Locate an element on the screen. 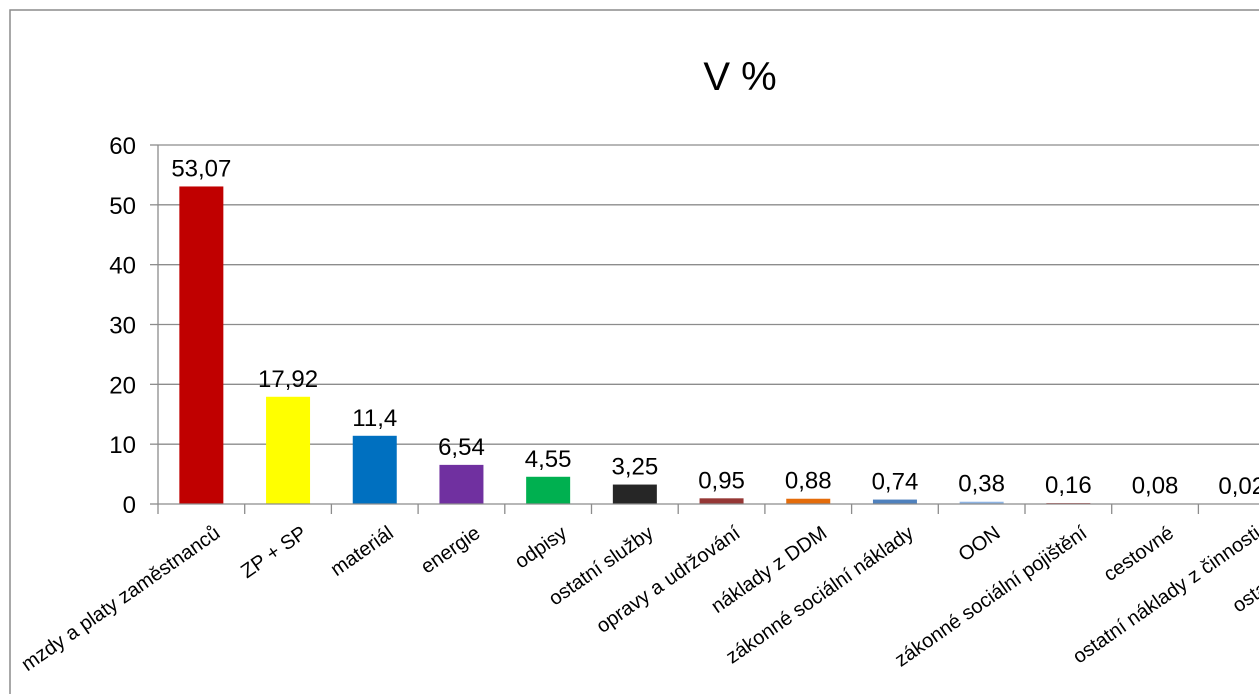  data-label: 0,95 is located at coordinates (721, 480).